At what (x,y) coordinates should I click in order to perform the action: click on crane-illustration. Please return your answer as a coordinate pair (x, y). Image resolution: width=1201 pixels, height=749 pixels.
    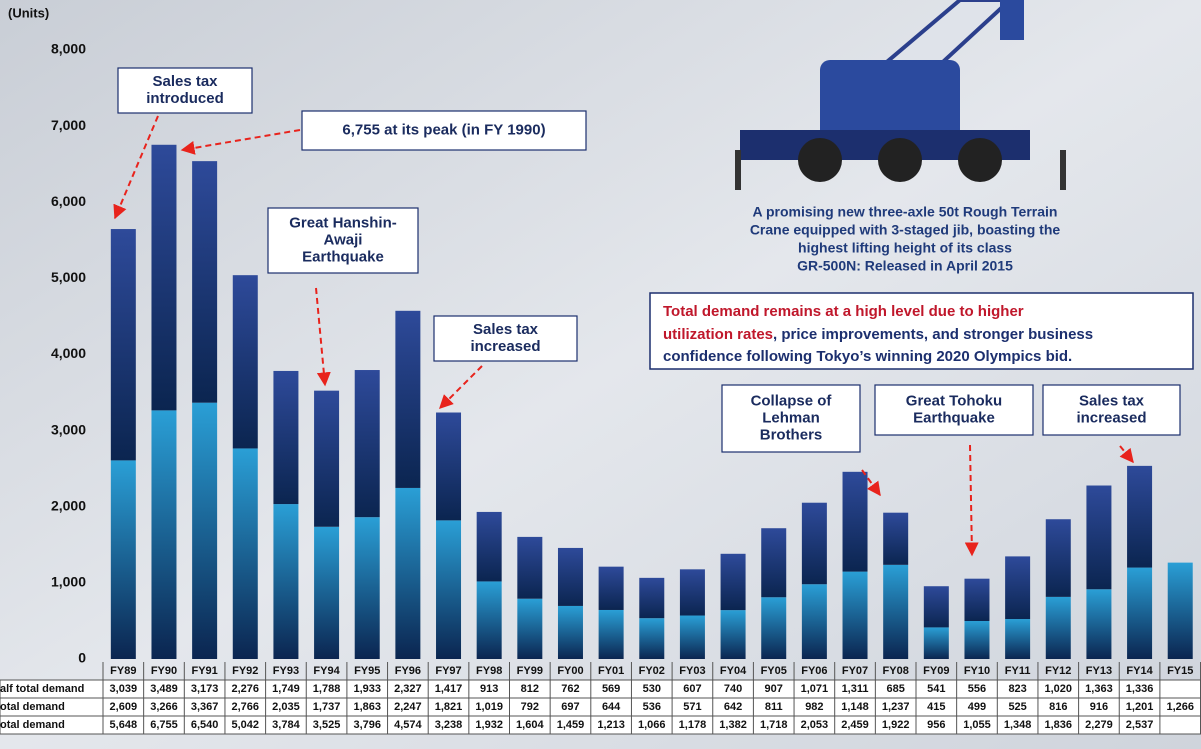
    Looking at the image, I should click on (900, 95).